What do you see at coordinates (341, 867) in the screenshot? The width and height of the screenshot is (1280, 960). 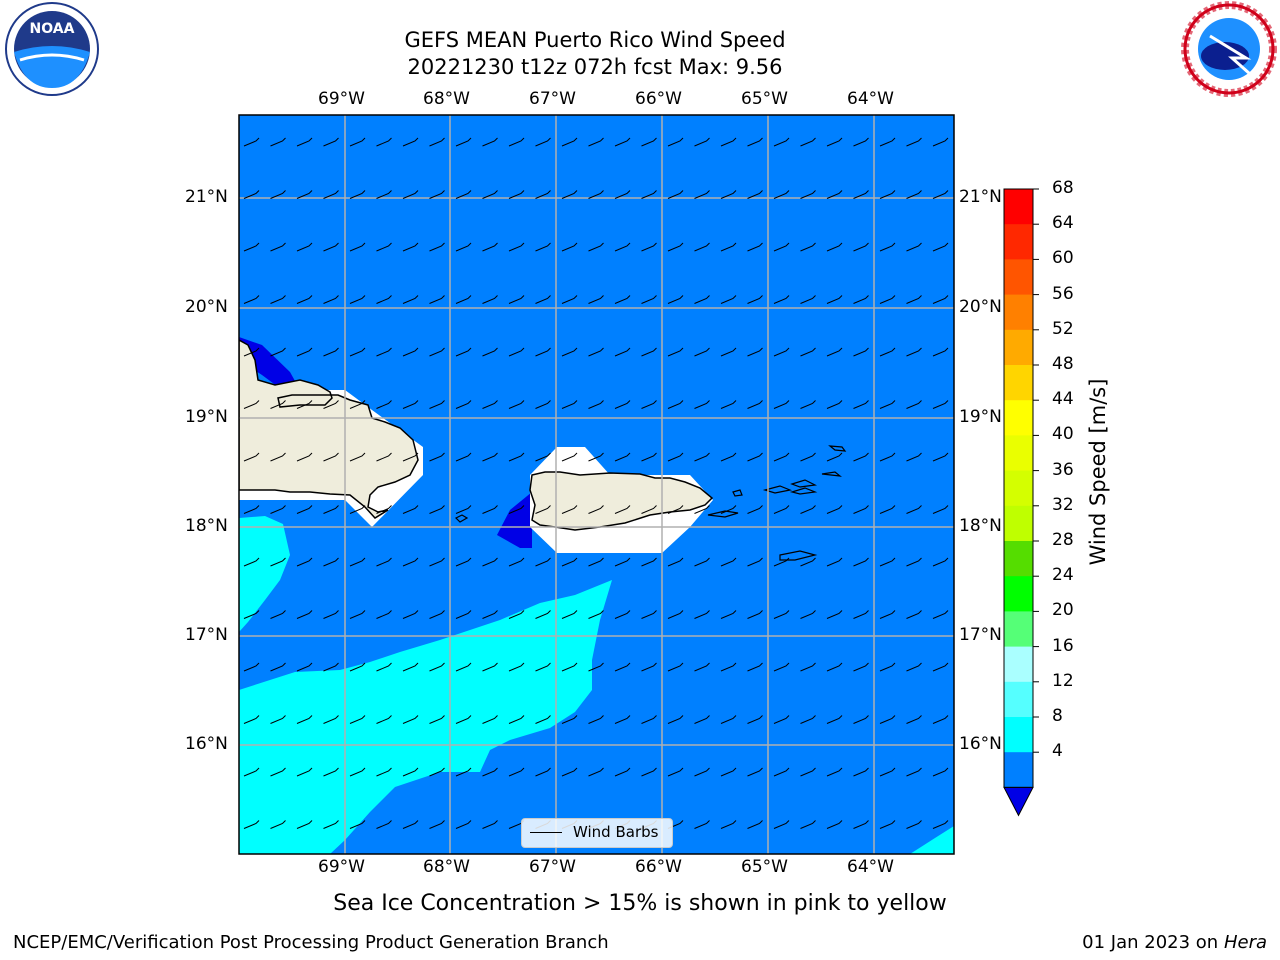 I see `lon-label-bottom: 69°W` at bounding box center [341, 867].